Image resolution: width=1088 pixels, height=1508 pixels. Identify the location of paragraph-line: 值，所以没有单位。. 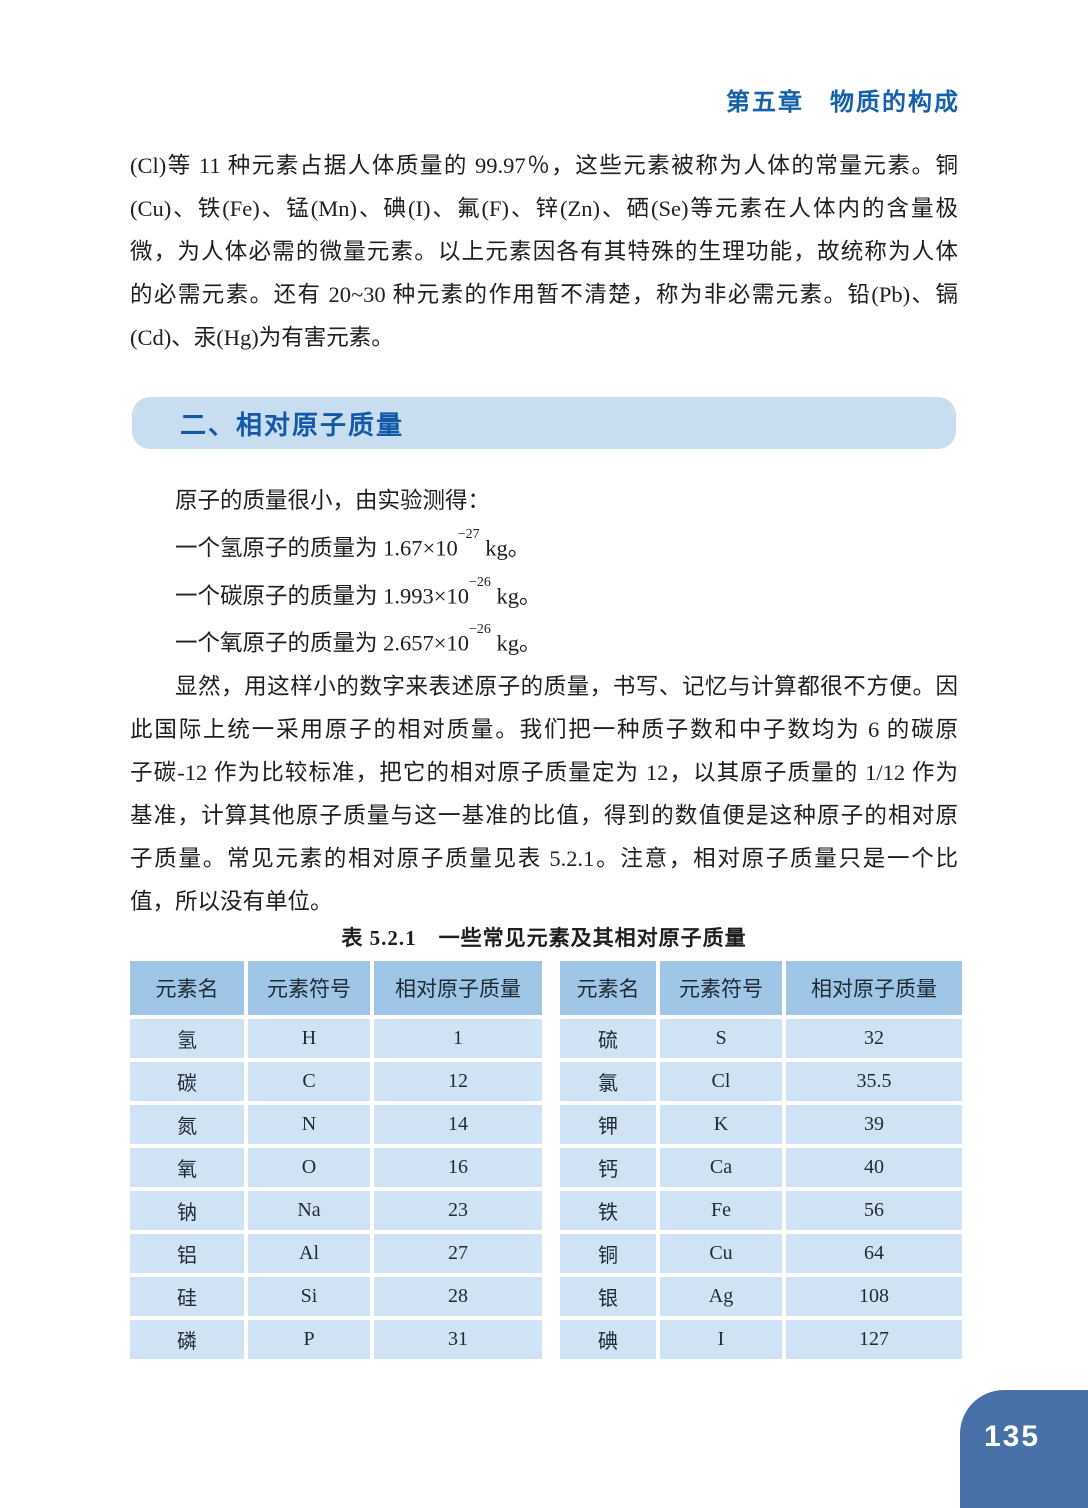
(231, 901).